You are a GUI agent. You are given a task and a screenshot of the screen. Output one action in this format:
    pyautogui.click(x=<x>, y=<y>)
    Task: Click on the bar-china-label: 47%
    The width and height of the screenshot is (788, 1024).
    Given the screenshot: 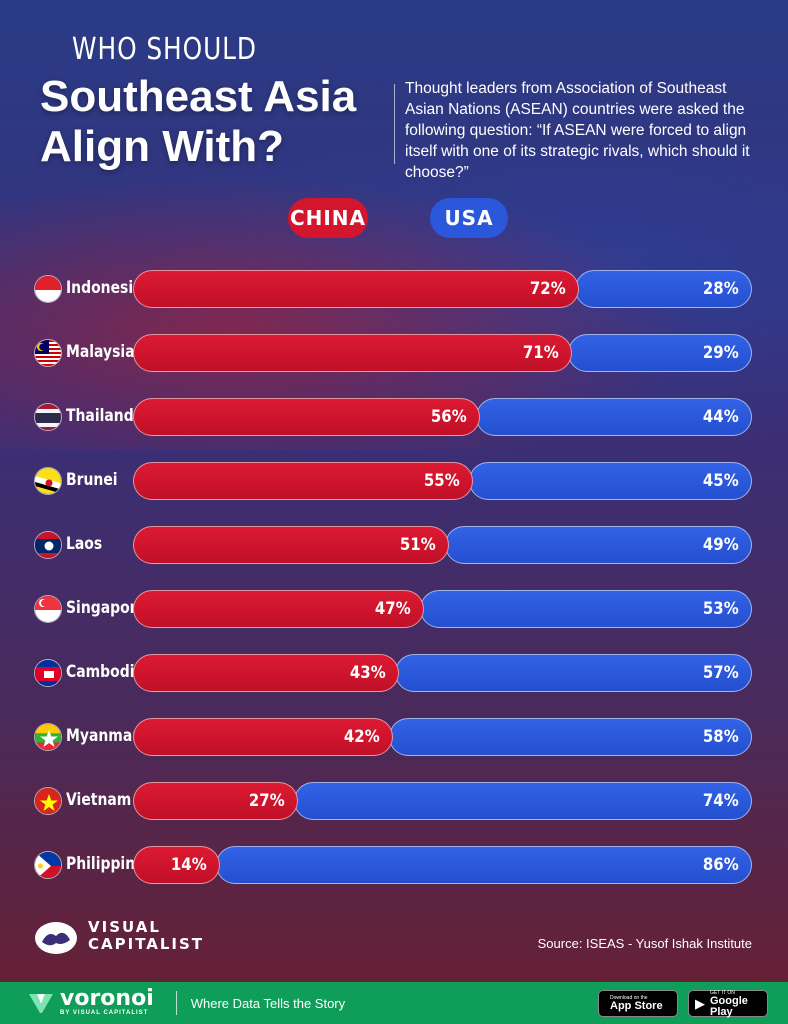 What is the action you would take?
    pyautogui.click(x=393, y=609)
    